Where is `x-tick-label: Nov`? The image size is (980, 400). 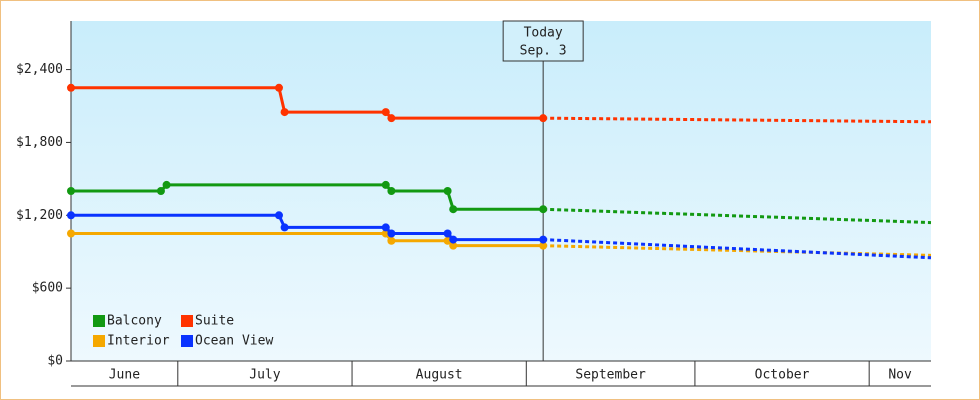
x-tick-label: Nov is located at coordinates (900, 375).